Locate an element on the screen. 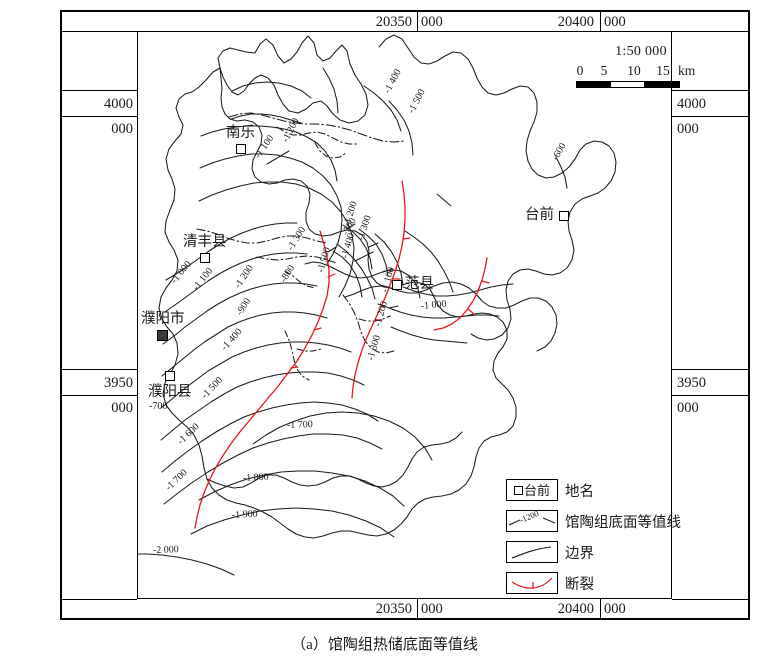  graticule-rule-bot-v2 is located at coordinates (600, 609).